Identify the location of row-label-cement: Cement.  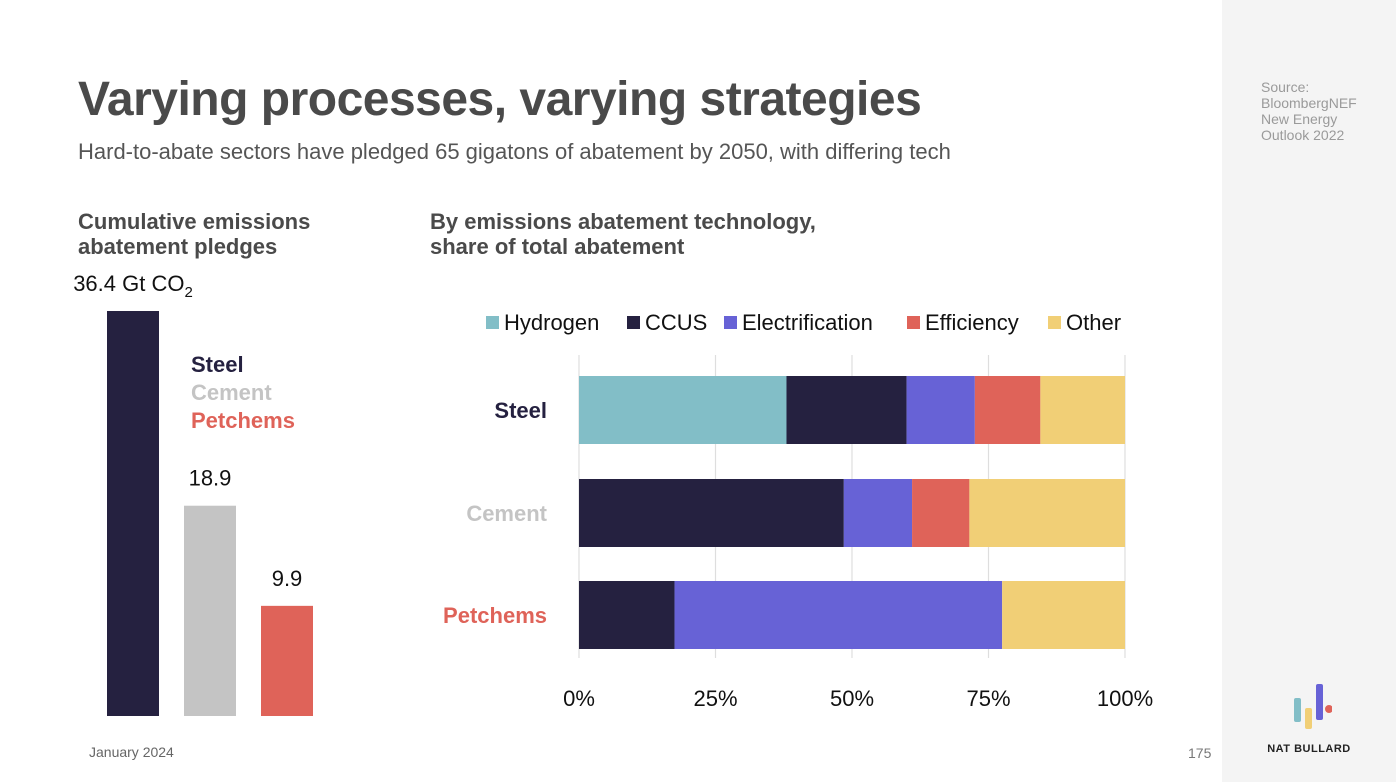
(506, 513).